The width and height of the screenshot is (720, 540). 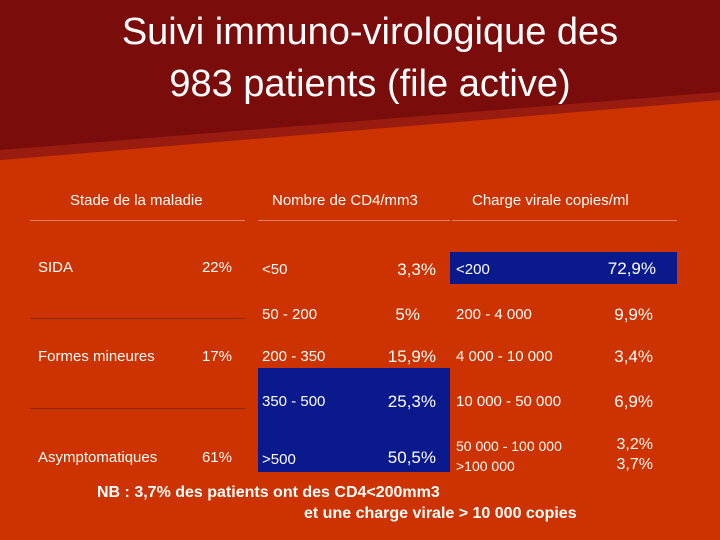 I want to click on viral-range-2: 200 - 4 000, so click(x=494, y=314).